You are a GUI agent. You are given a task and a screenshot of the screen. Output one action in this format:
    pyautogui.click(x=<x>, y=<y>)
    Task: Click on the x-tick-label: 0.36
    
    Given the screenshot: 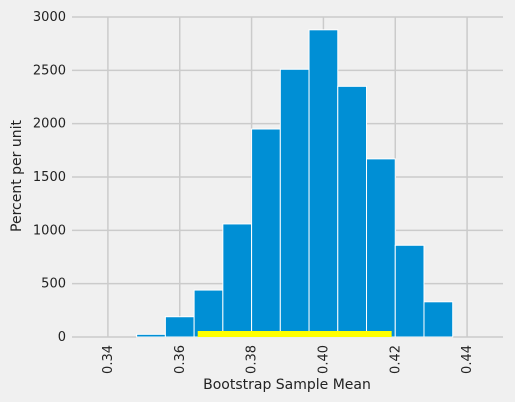 What is the action you would take?
    pyautogui.click(x=180, y=359)
    